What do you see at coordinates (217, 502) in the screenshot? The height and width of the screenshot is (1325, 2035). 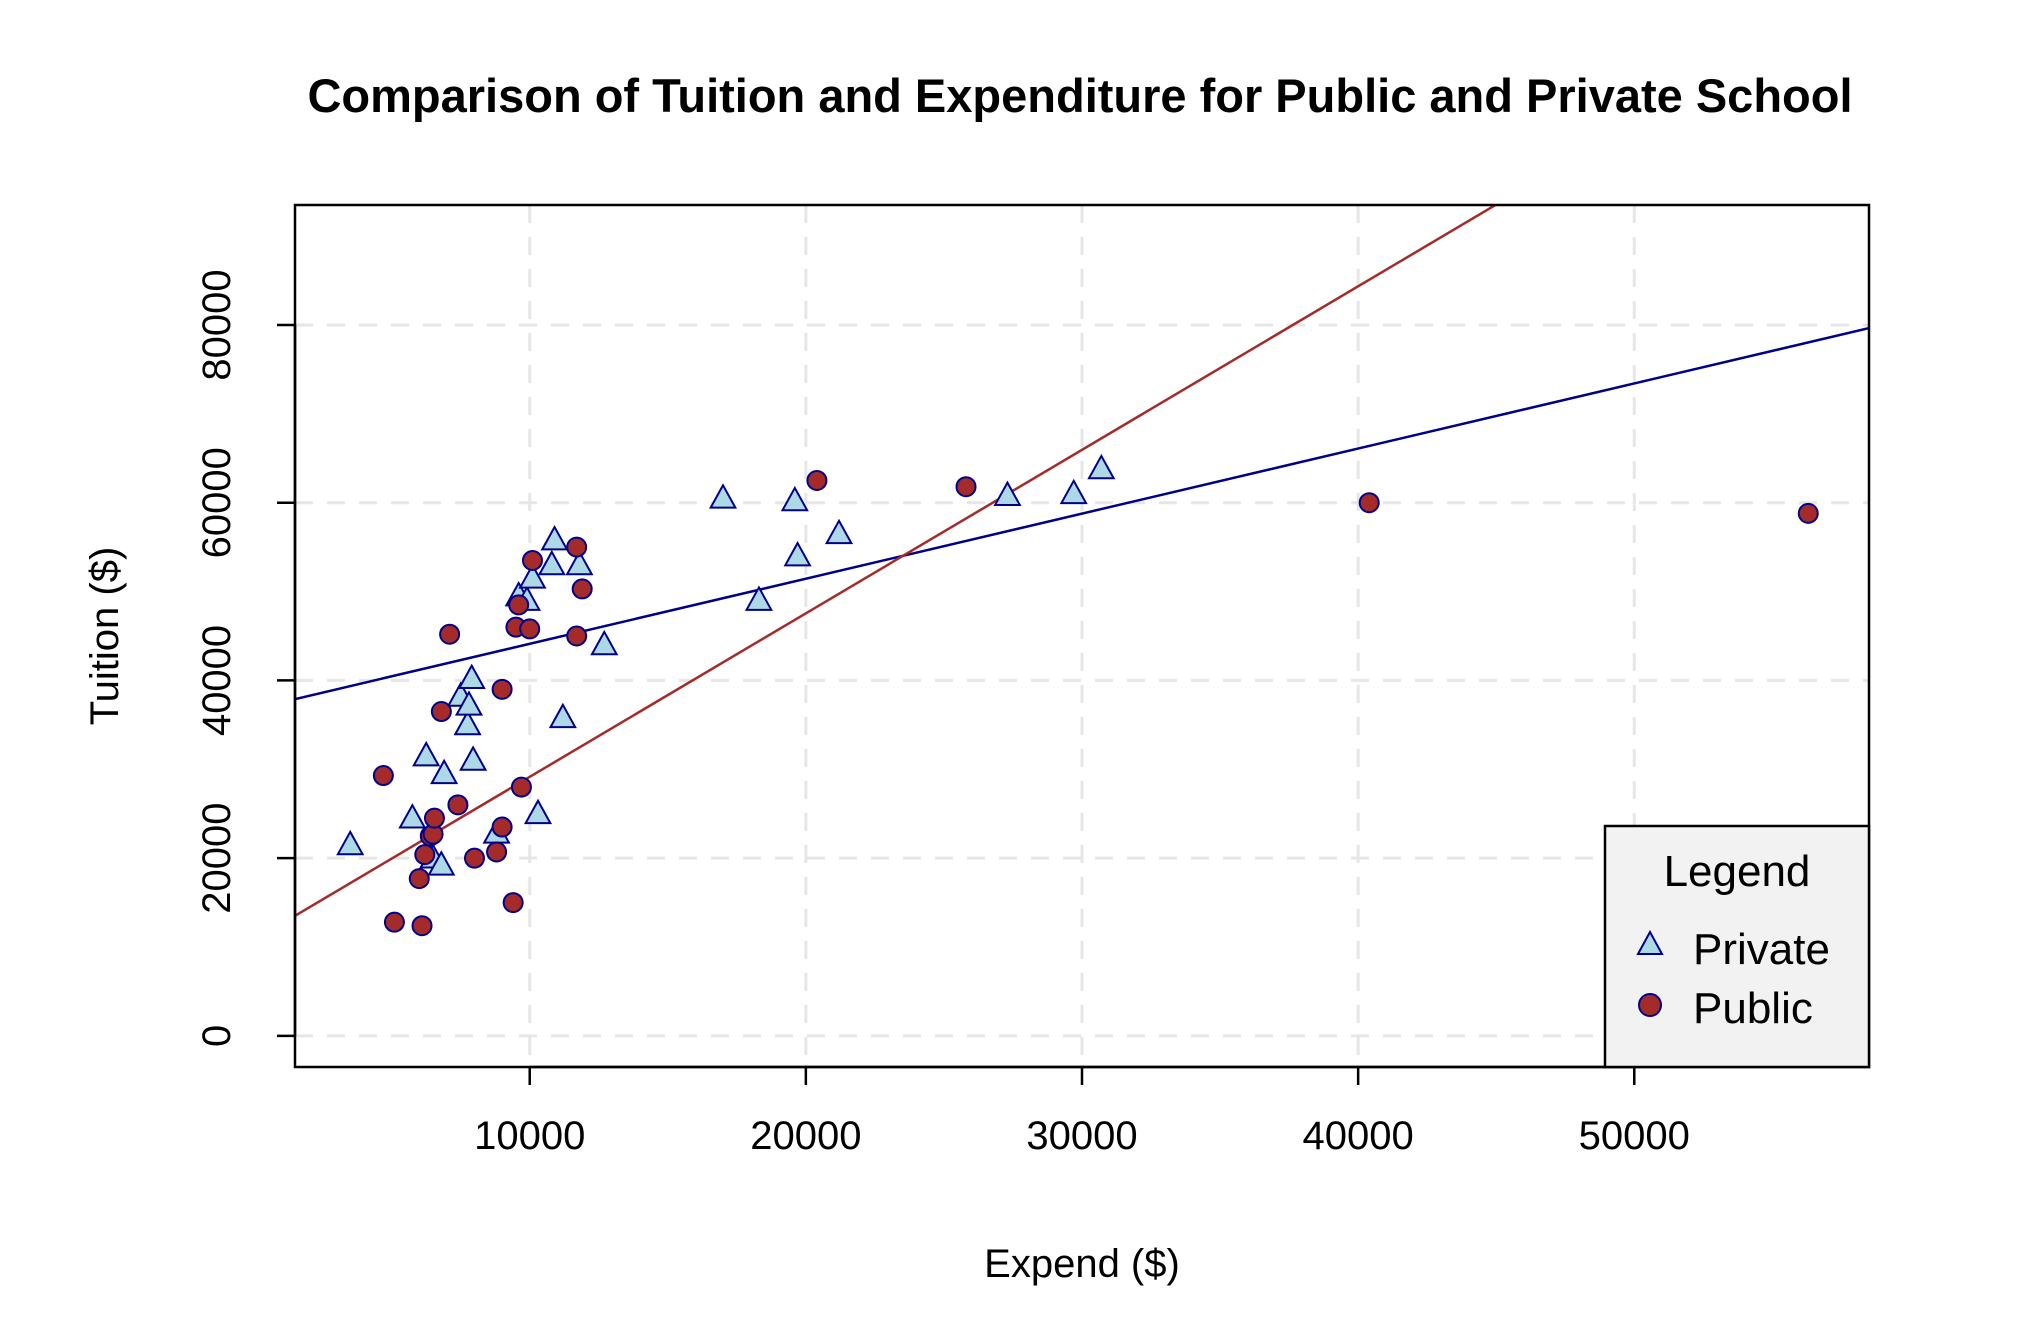 I see `y-tick-label: 60000` at bounding box center [217, 502].